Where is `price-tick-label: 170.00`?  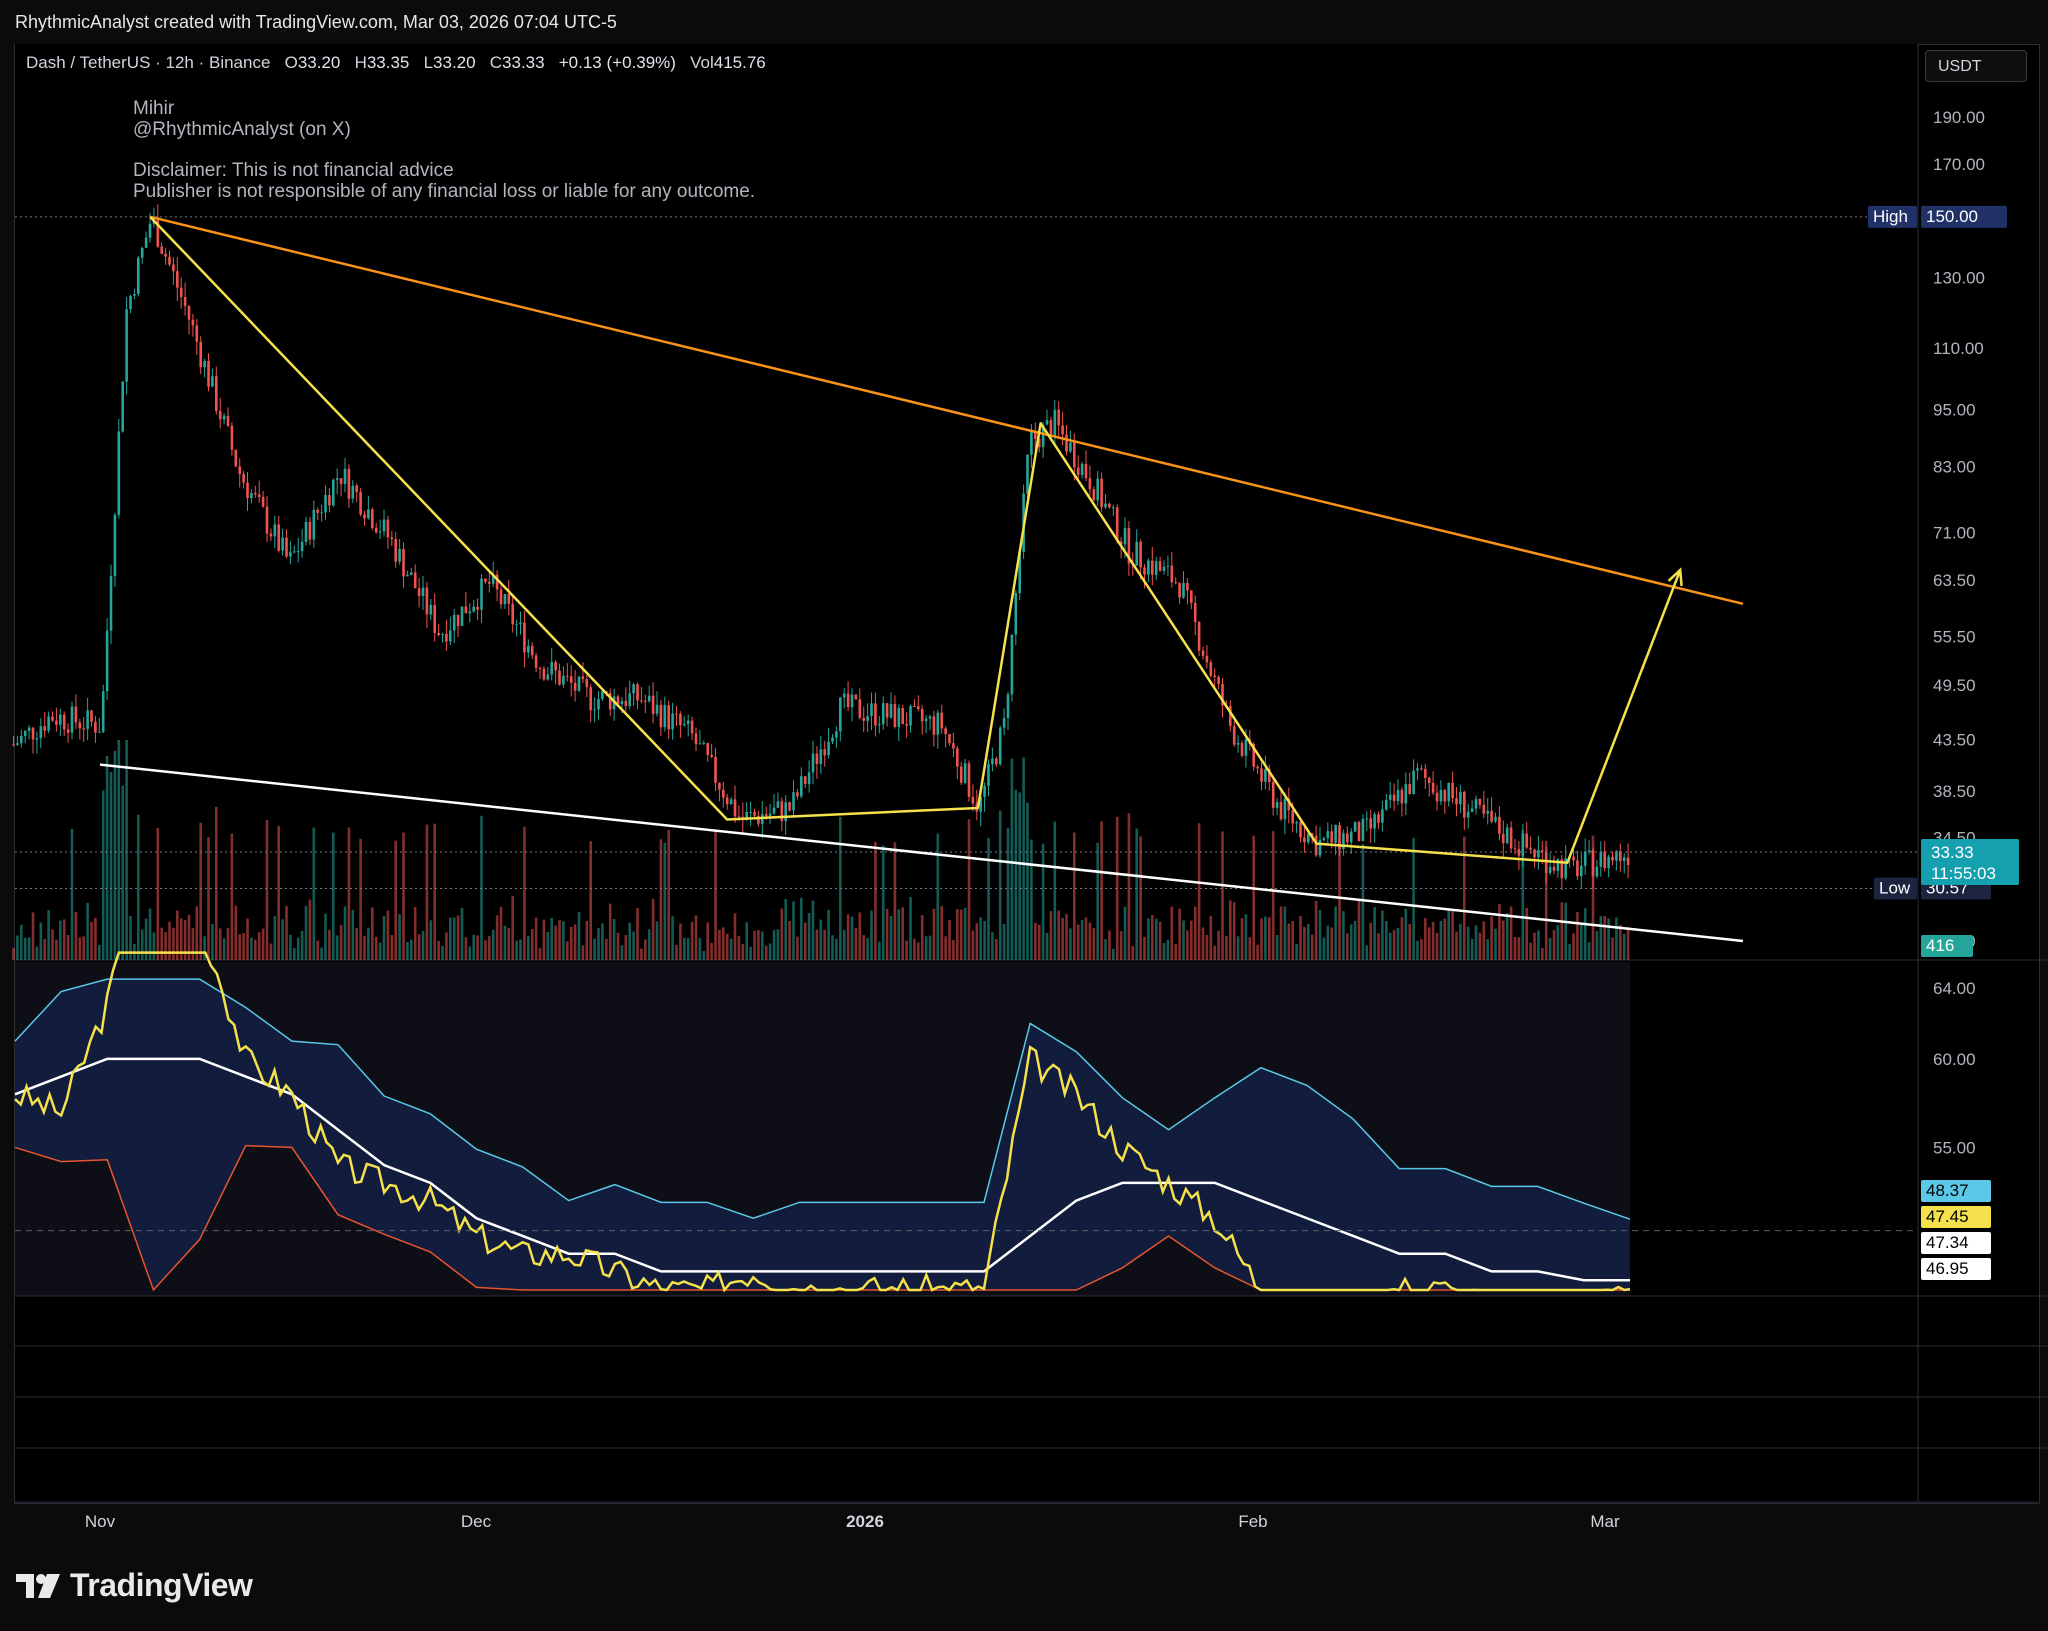
price-tick-label: 170.00 is located at coordinates (1959, 164).